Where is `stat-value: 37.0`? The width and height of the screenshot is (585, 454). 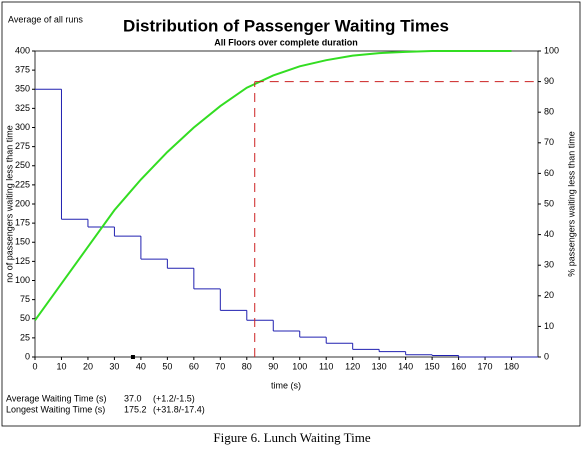
stat-value: 37.0 is located at coordinates (133, 398).